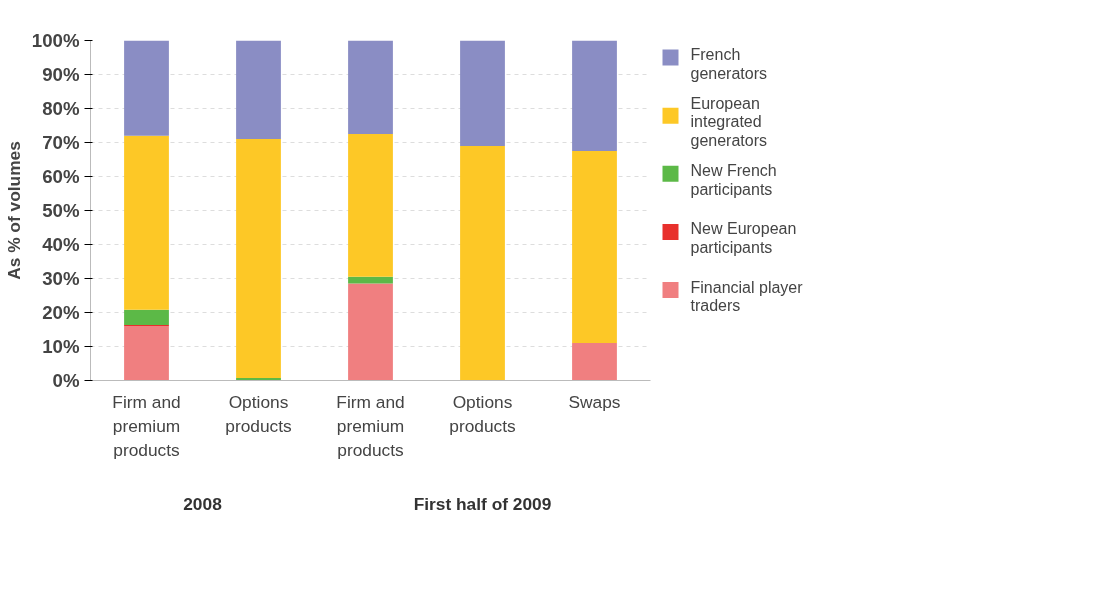 The image size is (1105, 597). What do you see at coordinates (61, 312) in the screenshot?
I see `y-tick-label: 20%` at bounding box center [61, 312].